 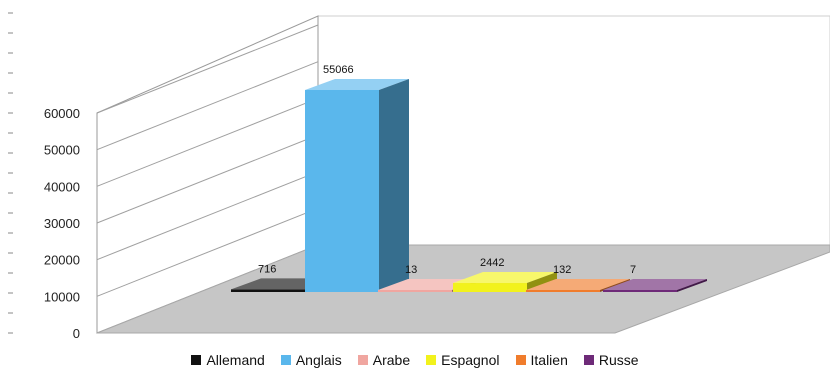 I want to click on y-tick-label: 60000, so click(x=62, y=113).